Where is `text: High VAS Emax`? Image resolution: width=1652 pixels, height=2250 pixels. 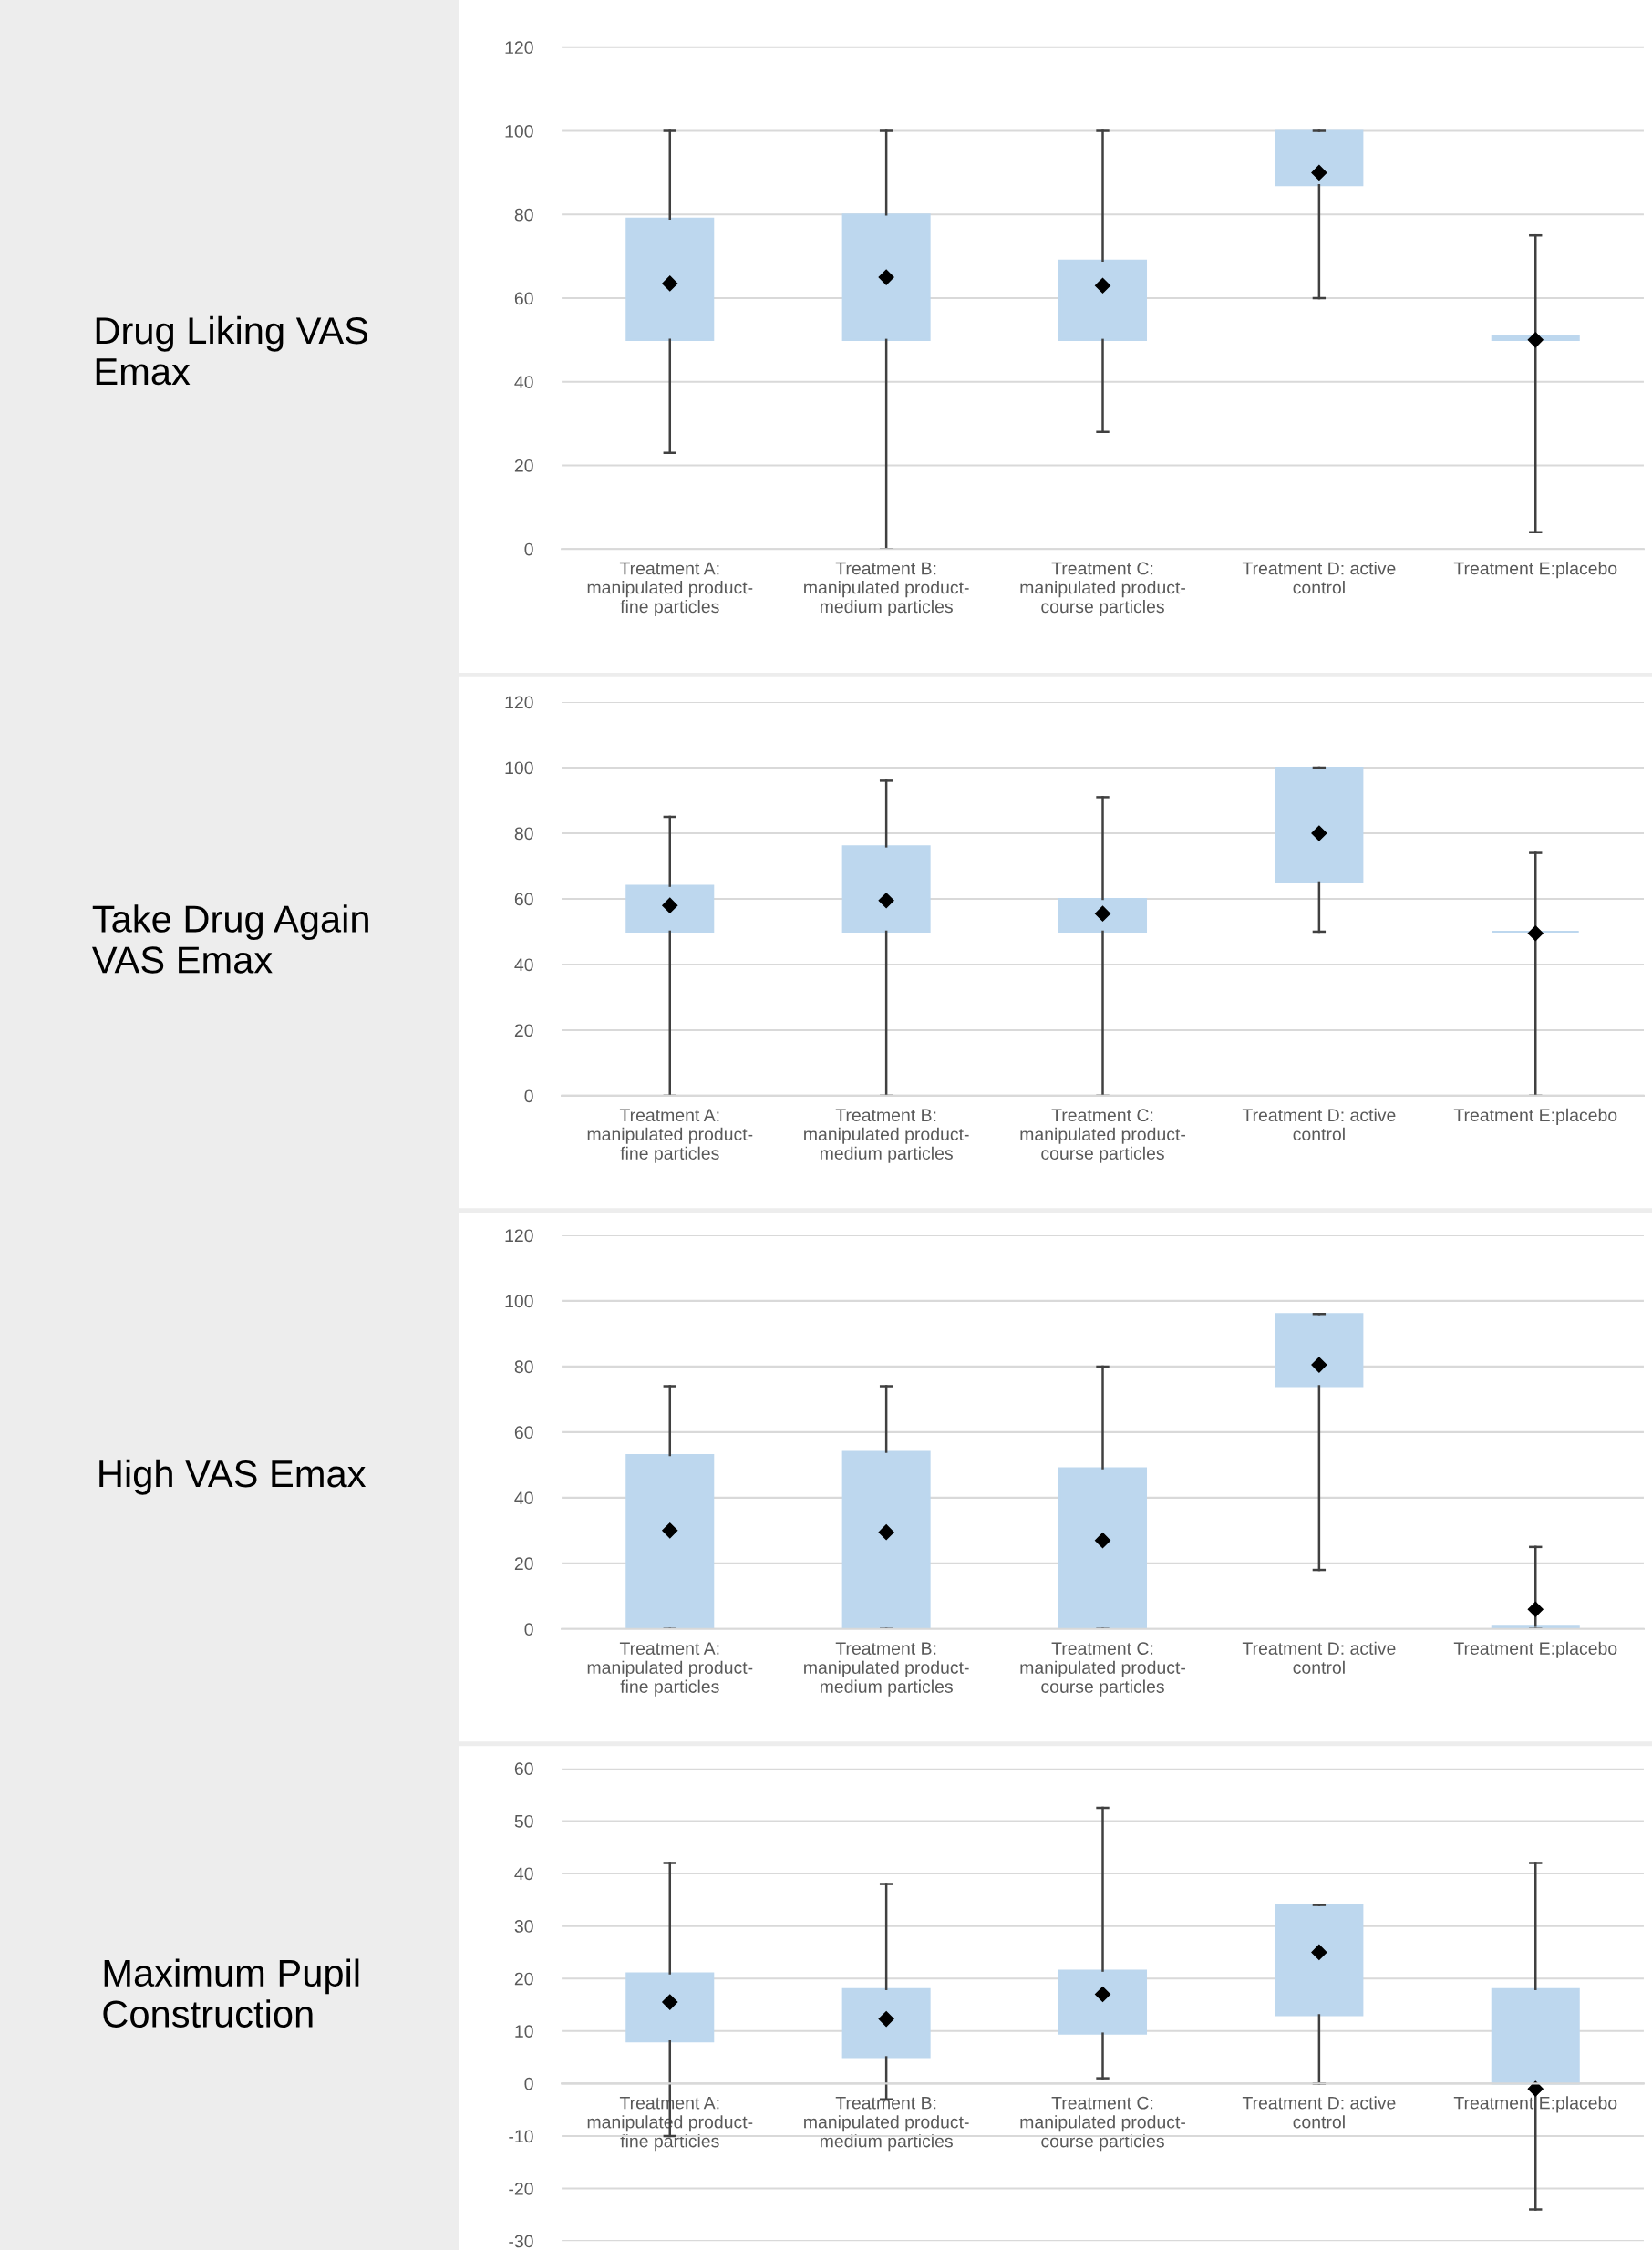
text: High VAS Emax is located at coordinates (233, 1477).